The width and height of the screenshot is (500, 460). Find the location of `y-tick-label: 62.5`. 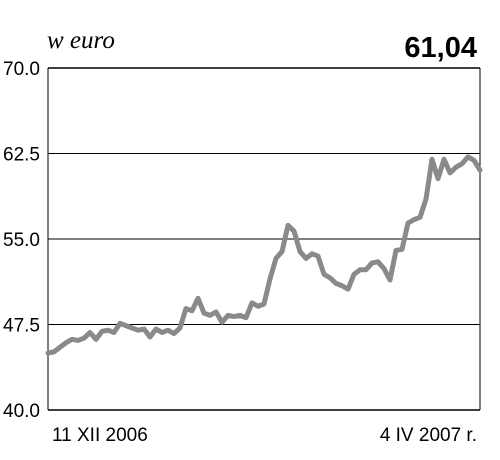

y-tick-label: 62.5 is located at coordinates (21, 155).